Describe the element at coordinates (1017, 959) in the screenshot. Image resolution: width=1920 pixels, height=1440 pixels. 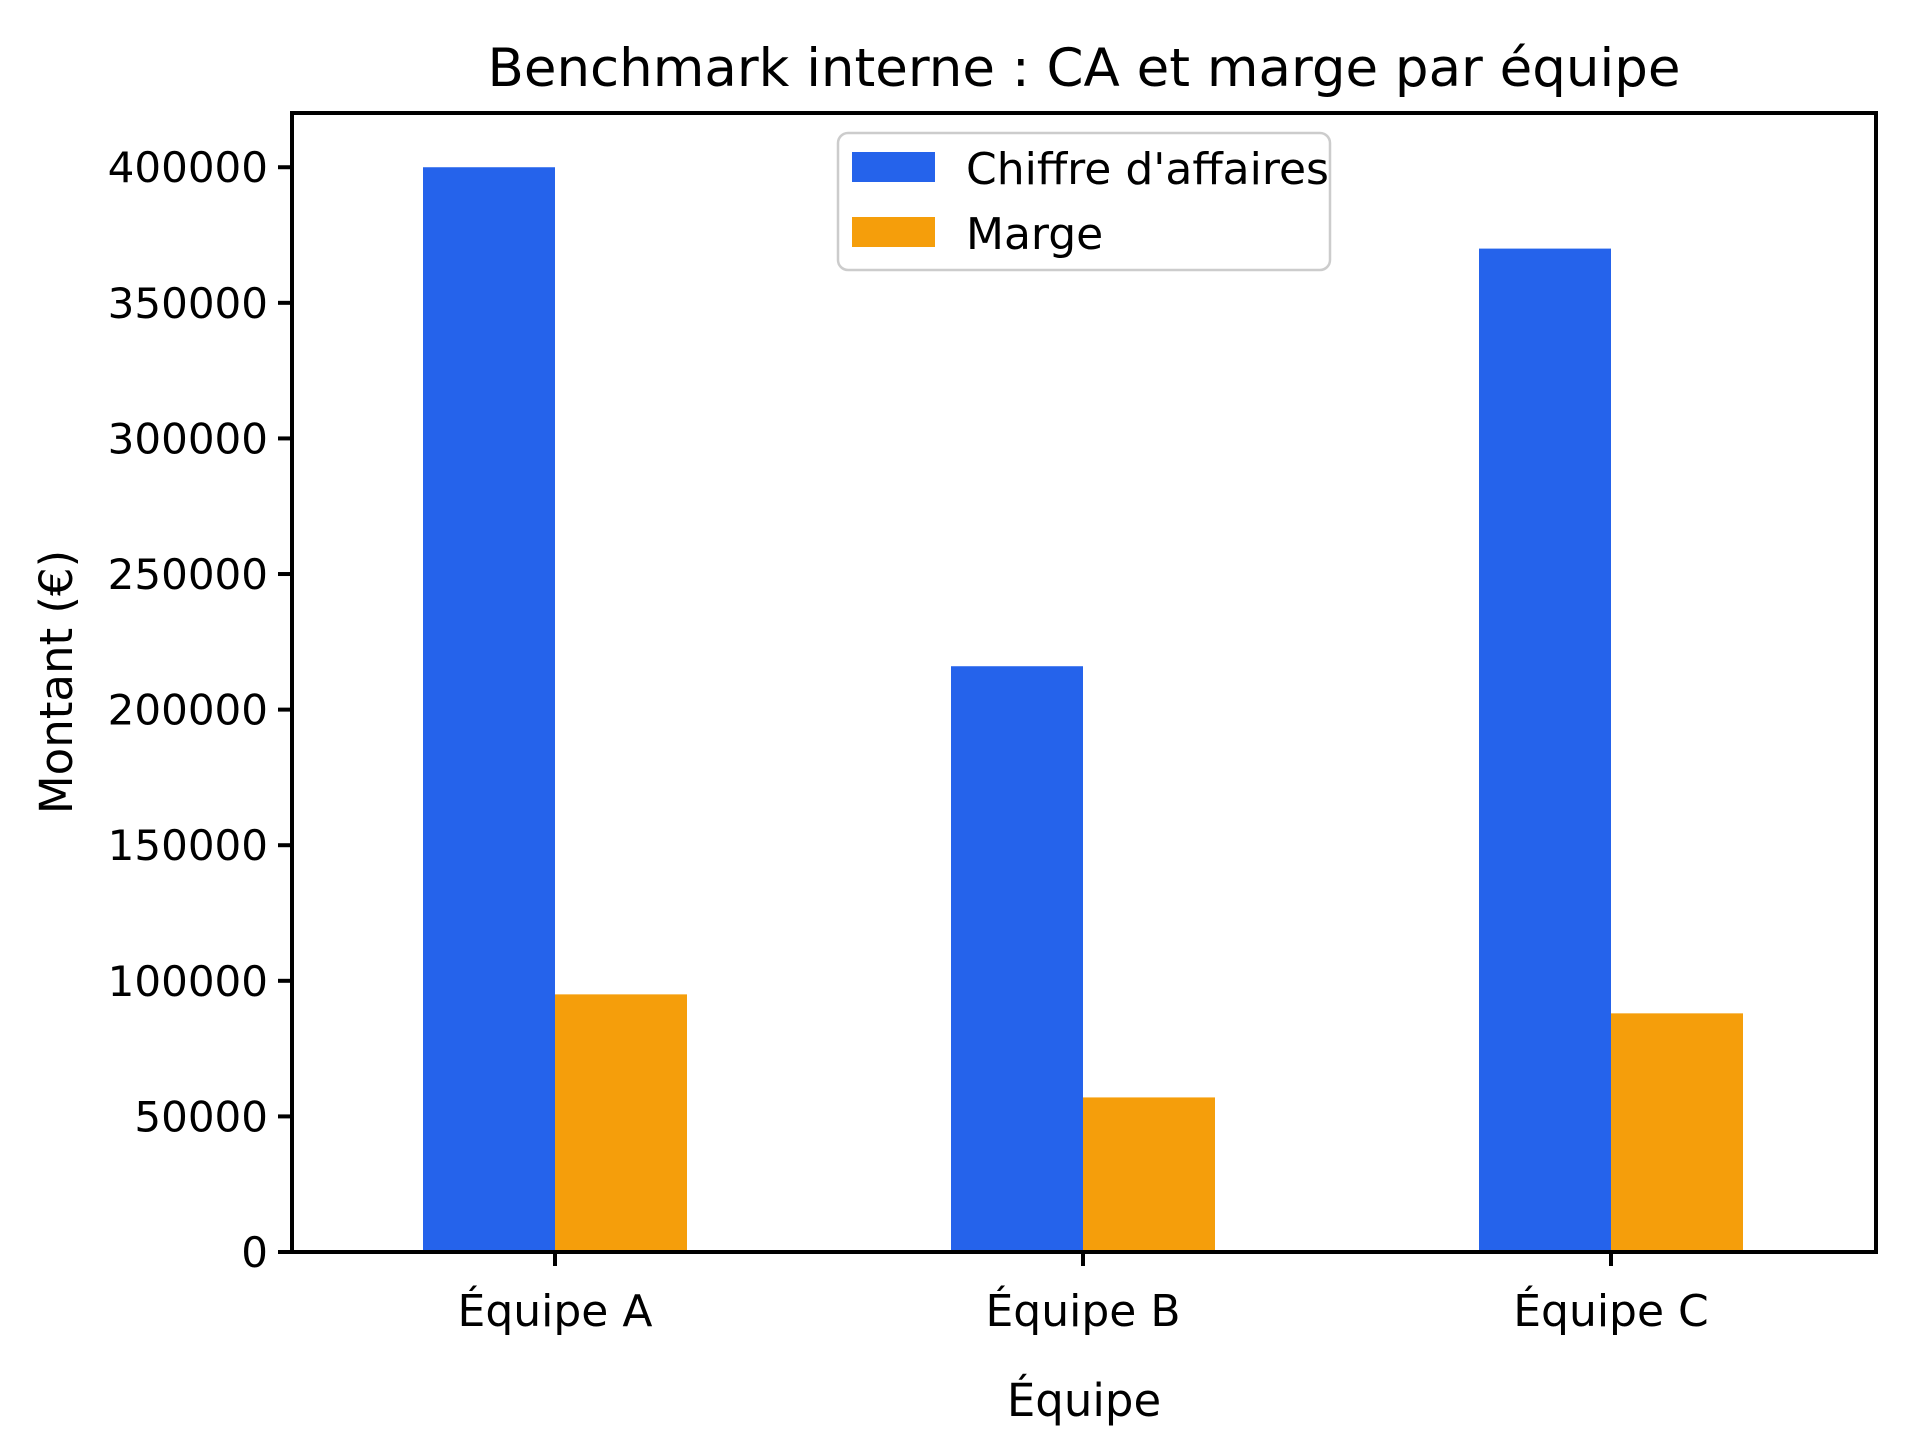
I see `bar-chiffre-d-affaires--quipe-b` at that location.